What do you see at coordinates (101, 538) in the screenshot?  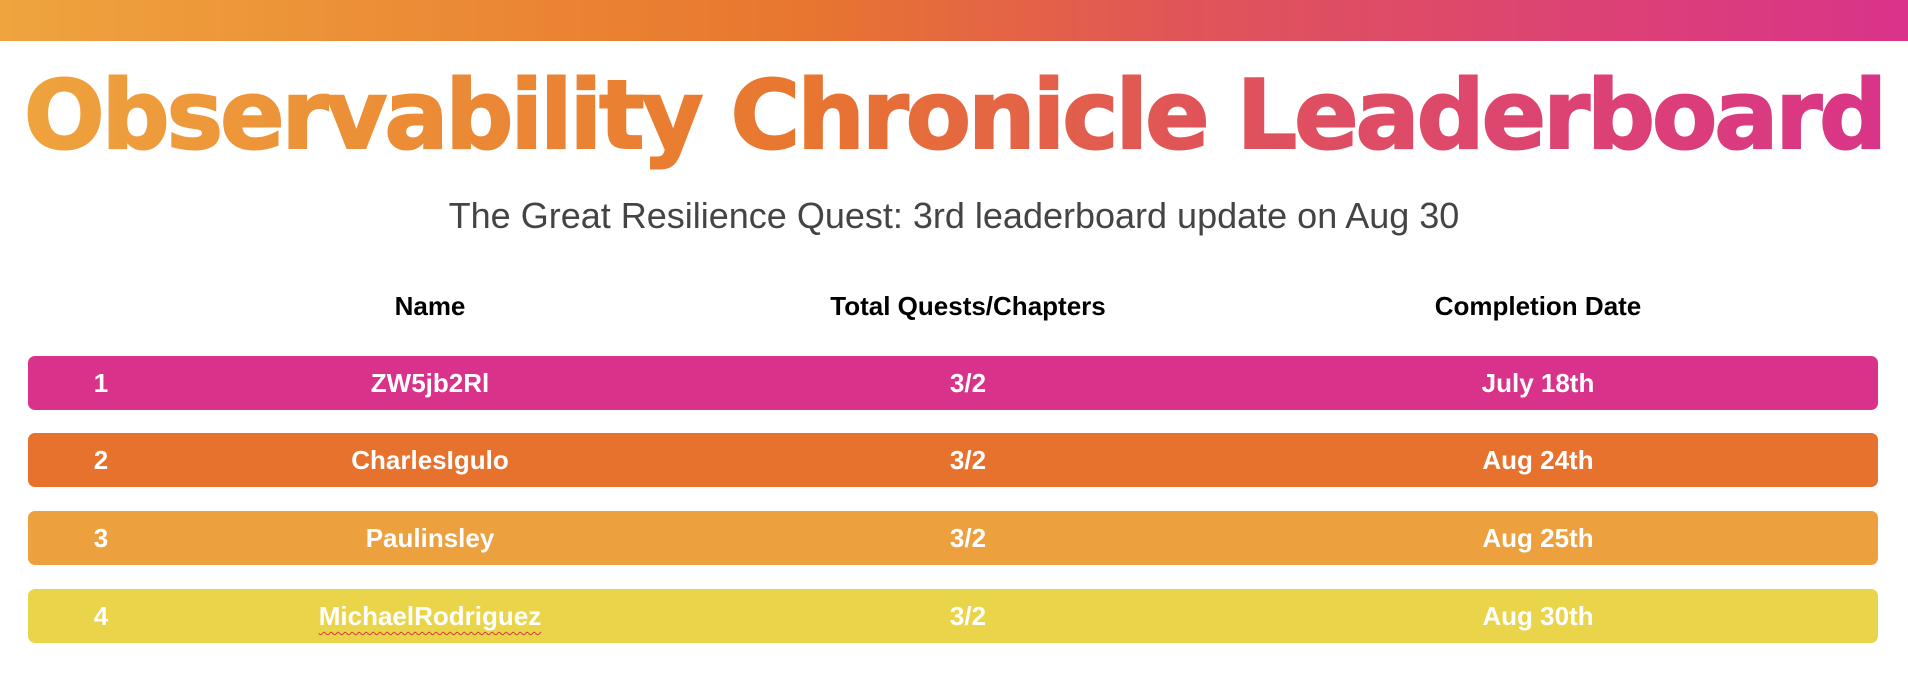 I see `row-rank: 3` at bounding box center [101, 538].